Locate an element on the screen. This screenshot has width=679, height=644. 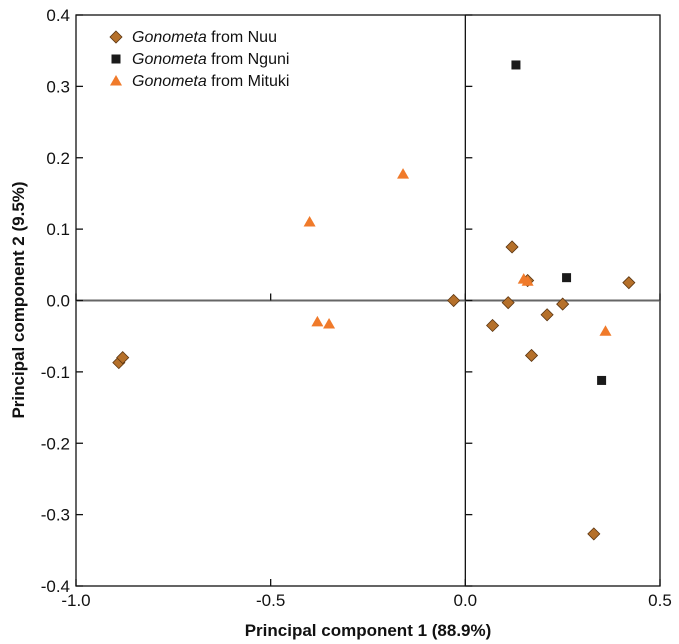
legend-label: Gonometa from Nguni is located at coordinates (210, 59).